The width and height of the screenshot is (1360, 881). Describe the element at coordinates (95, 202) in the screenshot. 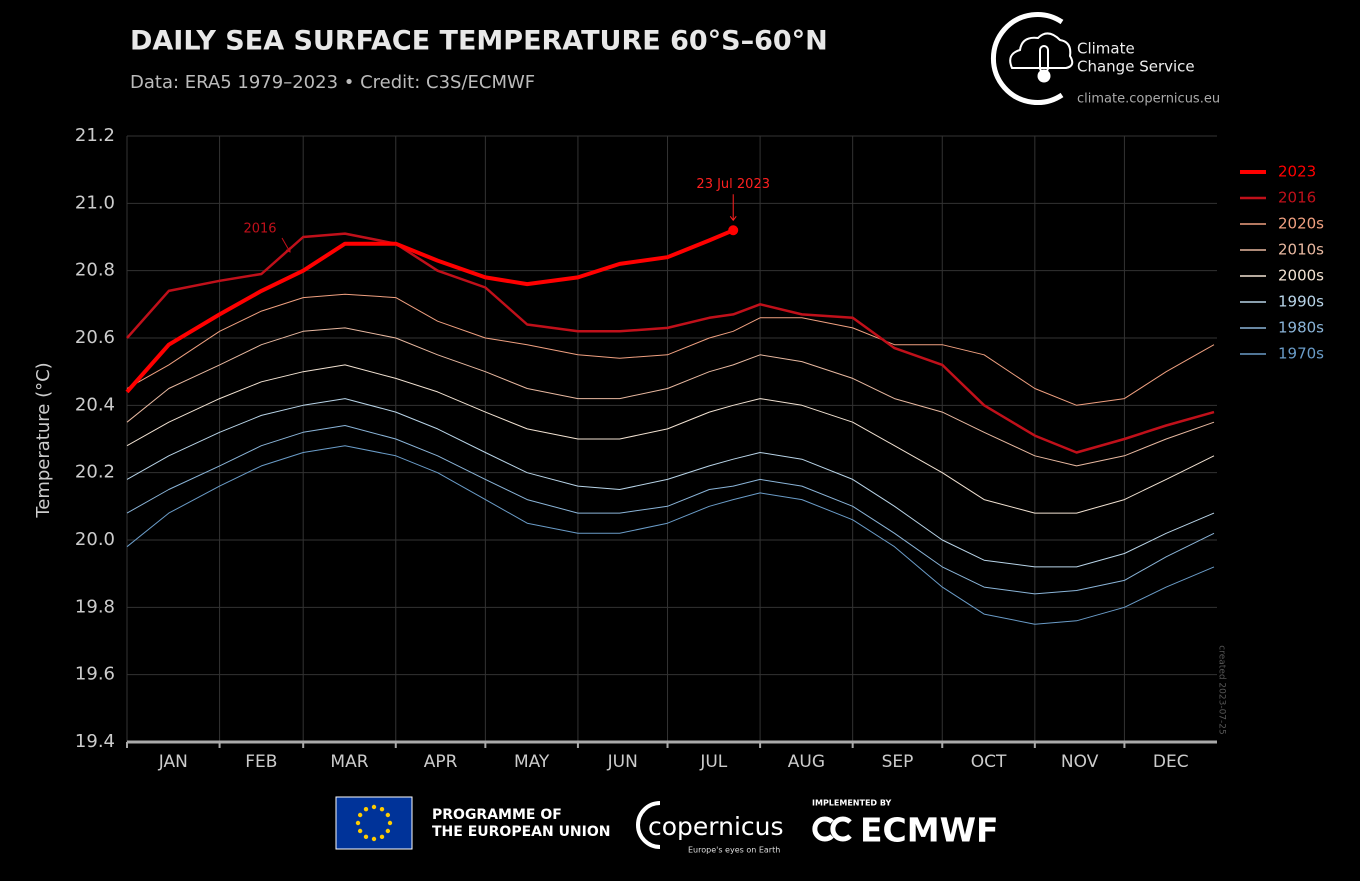

I see `y-tick-label: 21.0` at that location.